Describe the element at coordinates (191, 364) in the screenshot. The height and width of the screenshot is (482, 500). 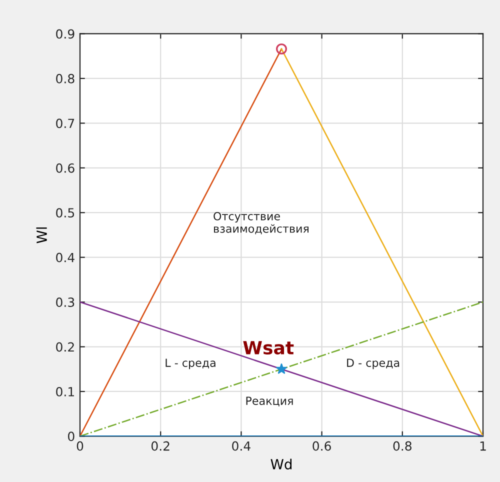
I see `annotation: L - среда` at that location.